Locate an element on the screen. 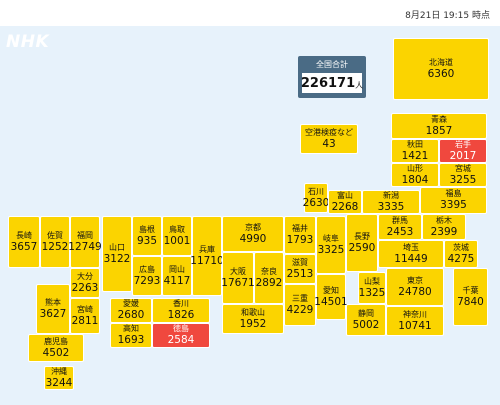  pref-saitama: 埼玉 11449 is located at coordinates (411, 254).